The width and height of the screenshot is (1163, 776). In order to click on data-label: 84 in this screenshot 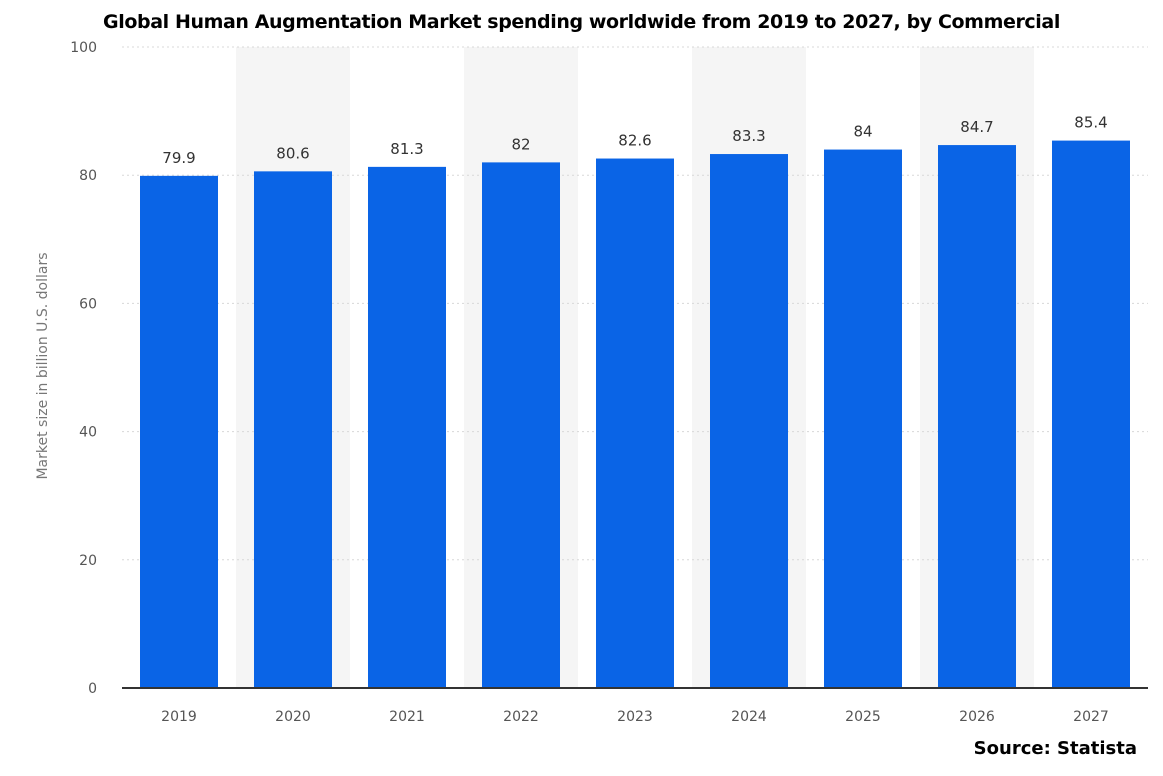, I will do `click(862, 132)`.